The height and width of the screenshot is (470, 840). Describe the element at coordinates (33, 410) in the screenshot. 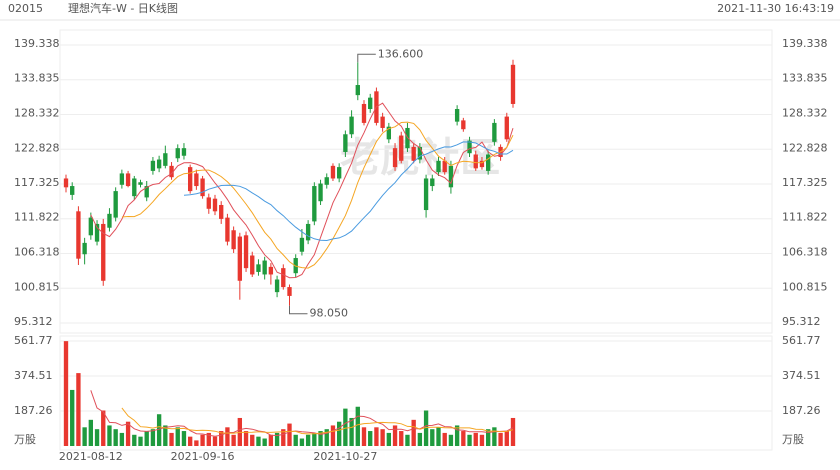

I see `volume-tick-label: 187.26` at that location.